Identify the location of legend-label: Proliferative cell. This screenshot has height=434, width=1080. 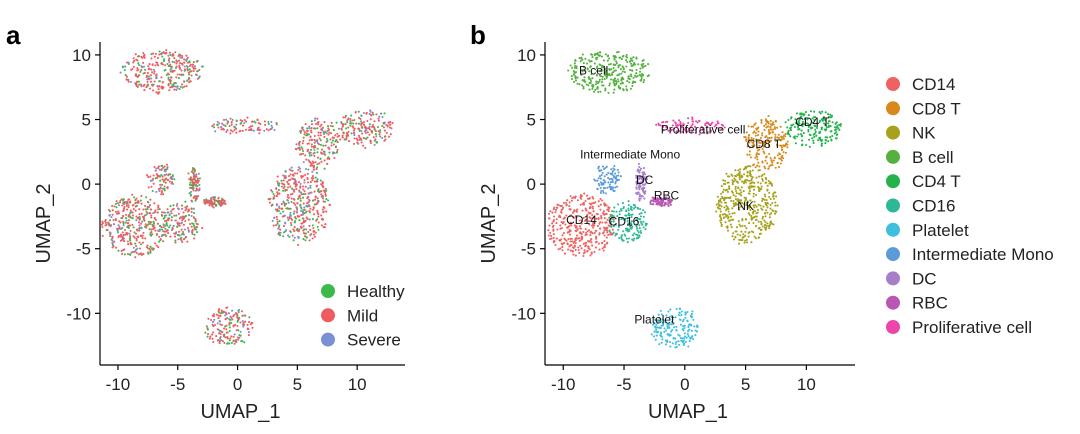
(972, 327).